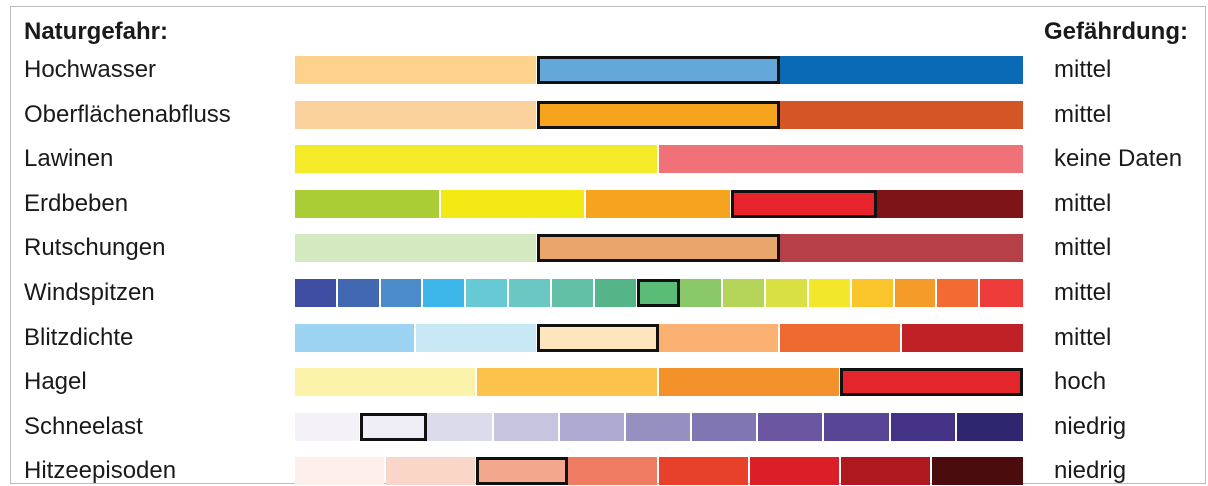  I want to click on hazard-name: Erdbeben, so click(76, 203).